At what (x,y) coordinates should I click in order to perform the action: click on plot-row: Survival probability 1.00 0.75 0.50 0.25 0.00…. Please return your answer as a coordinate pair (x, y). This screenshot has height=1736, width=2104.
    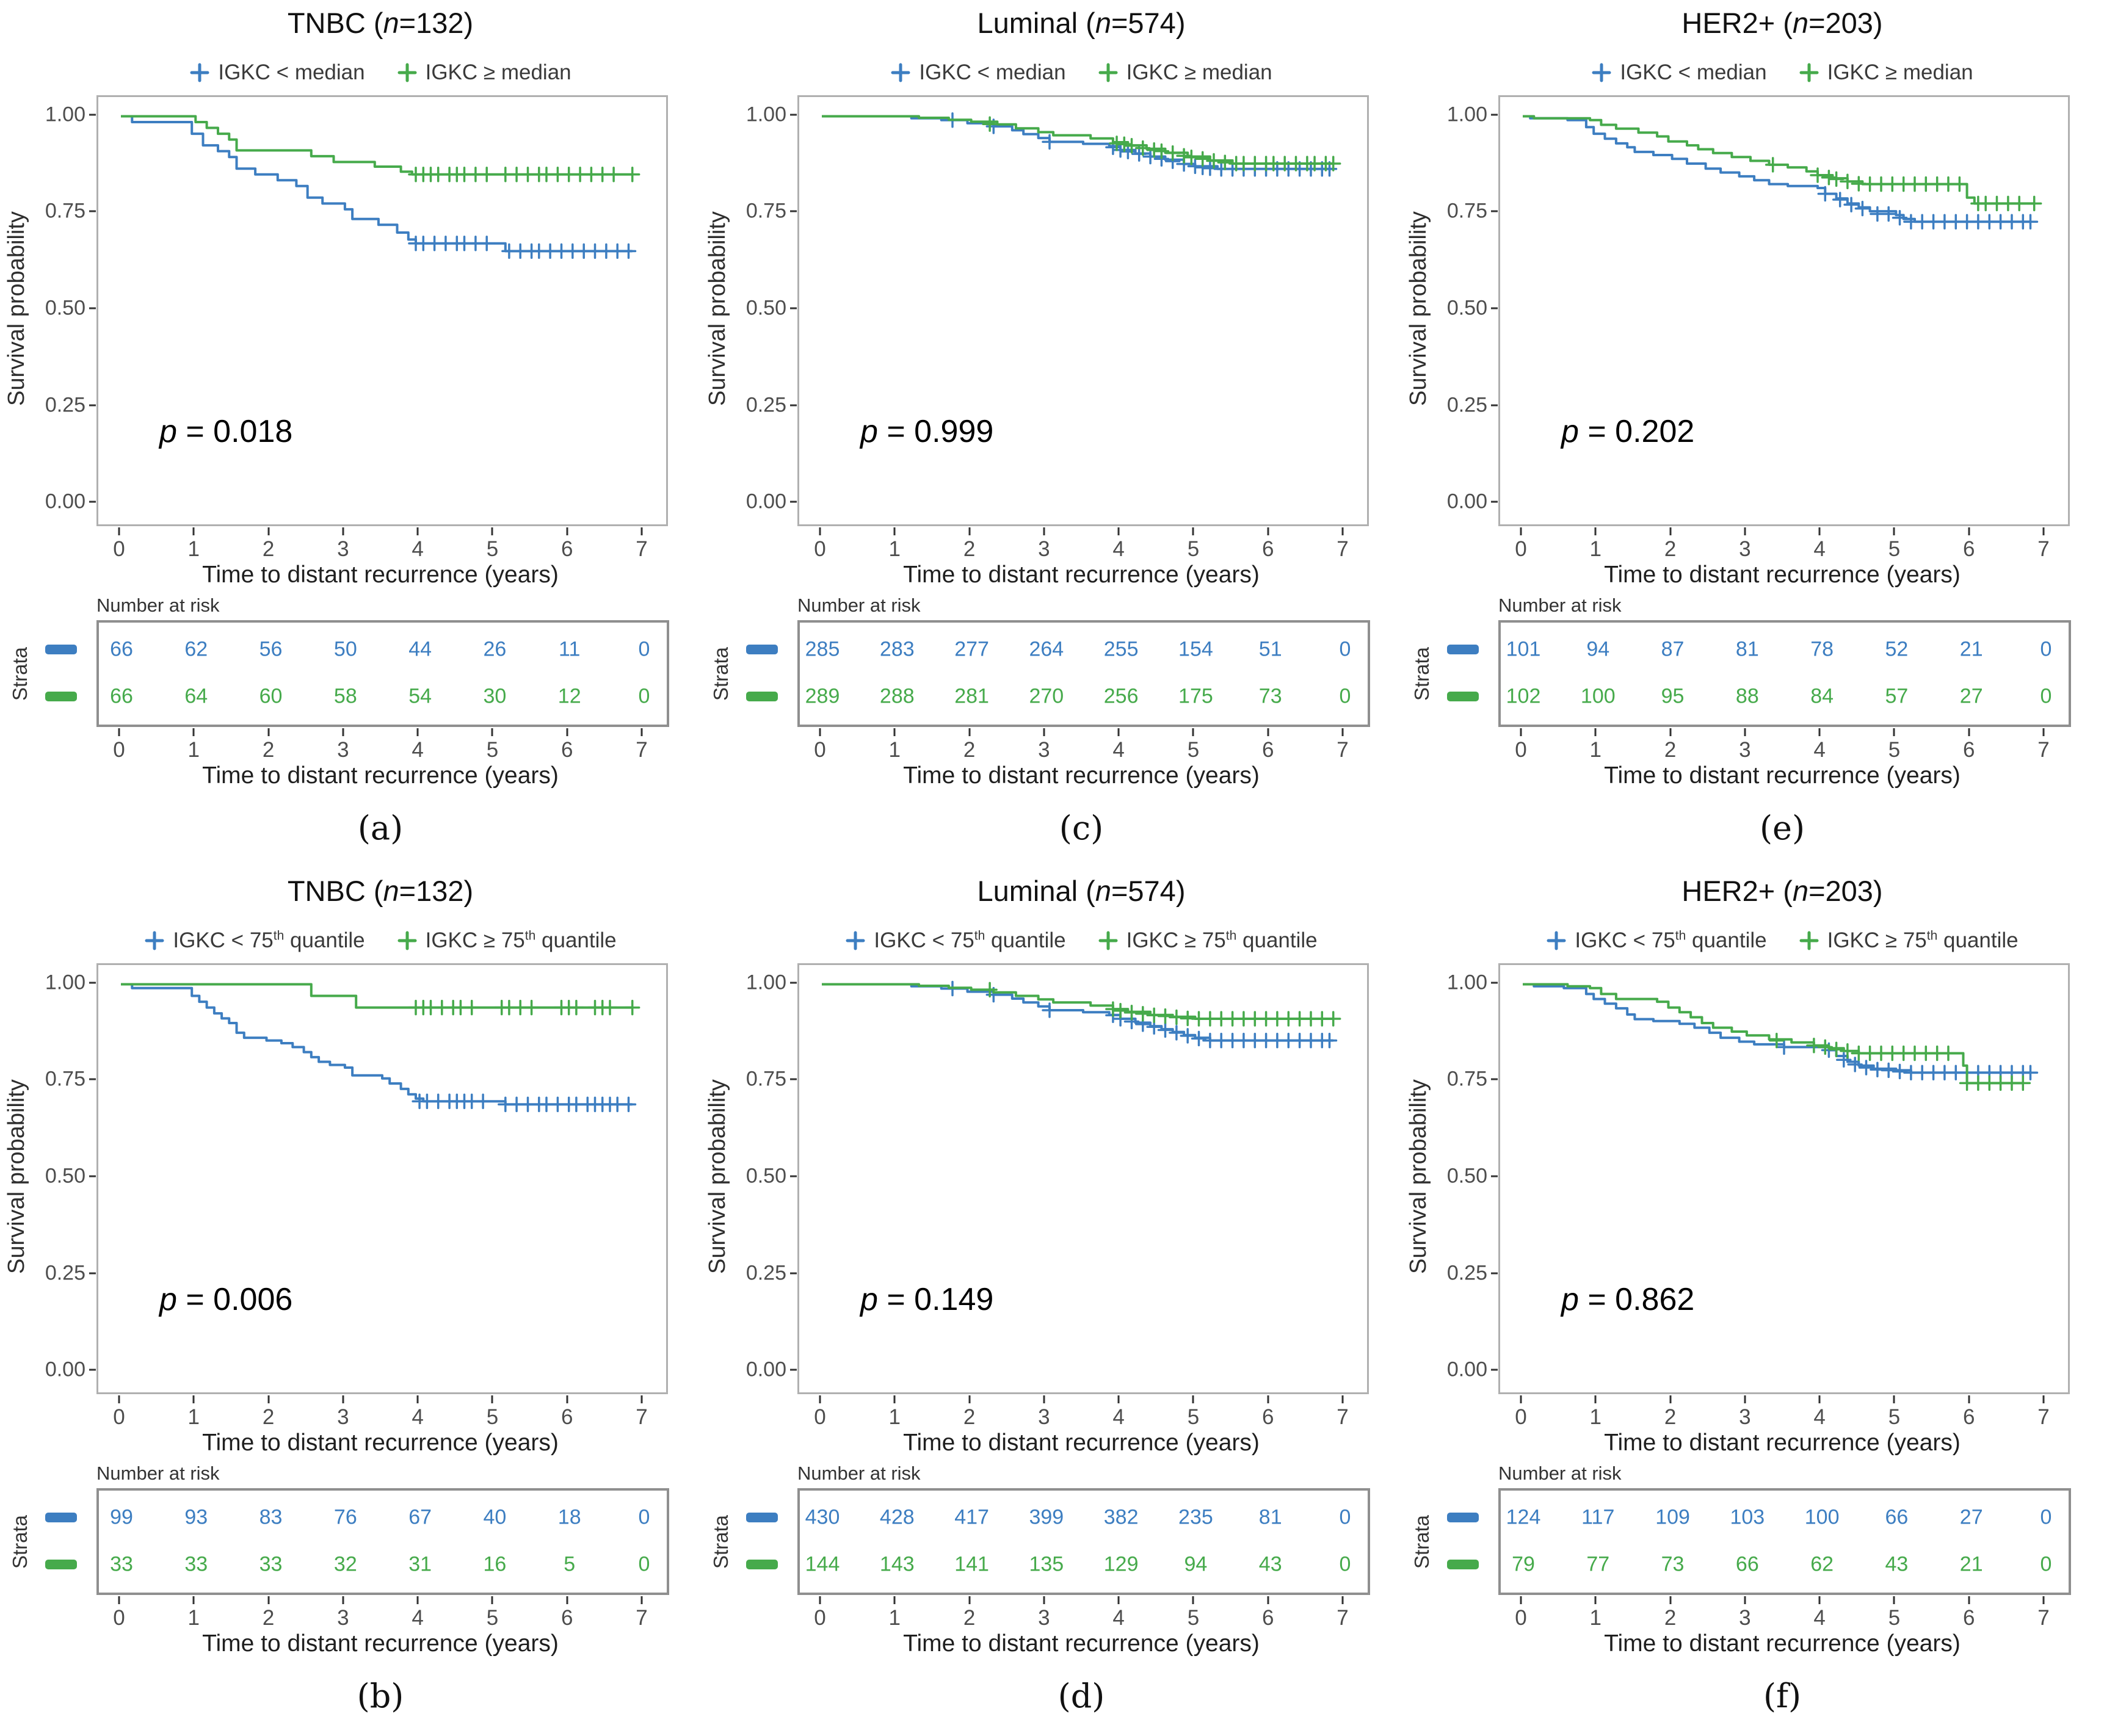
    Looking at the image, I should click on (1752, 311).